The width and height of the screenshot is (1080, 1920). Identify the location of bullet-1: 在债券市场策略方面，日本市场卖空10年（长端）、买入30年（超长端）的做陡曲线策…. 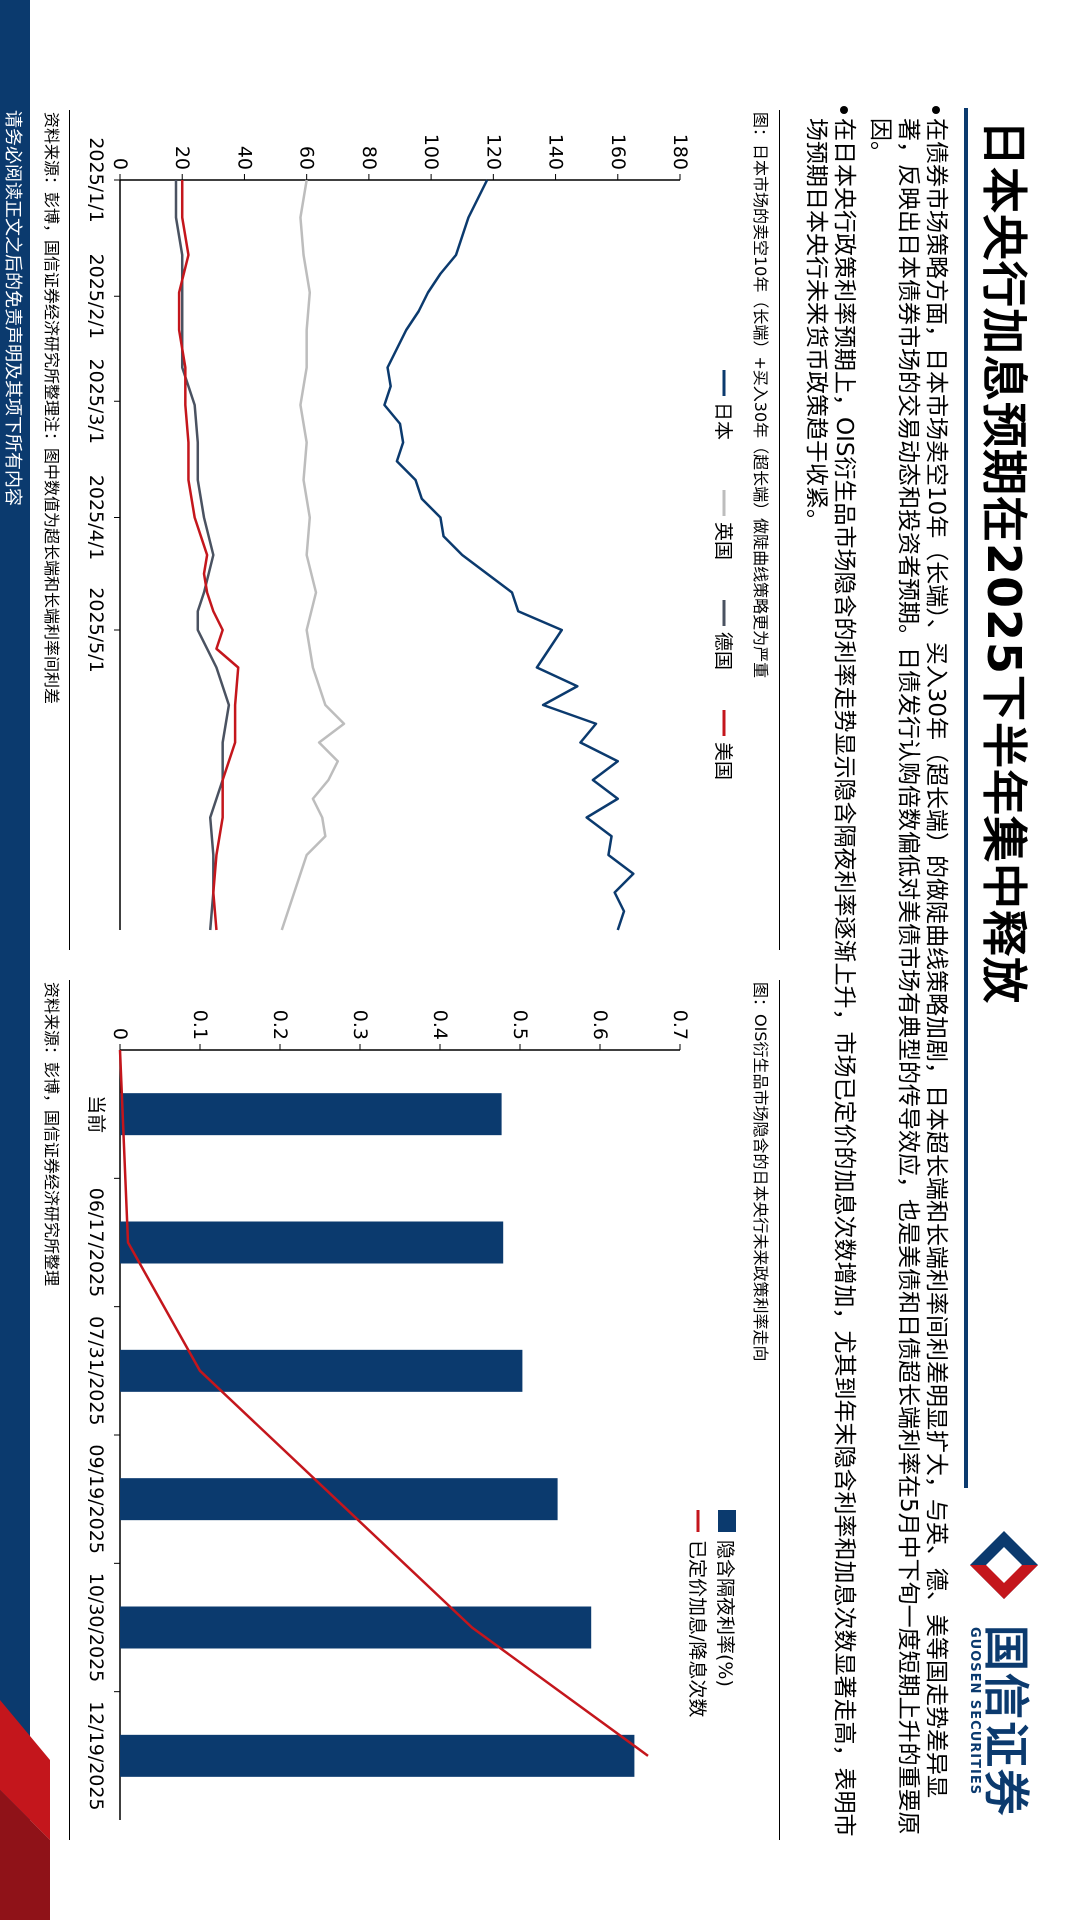
(908, 972).